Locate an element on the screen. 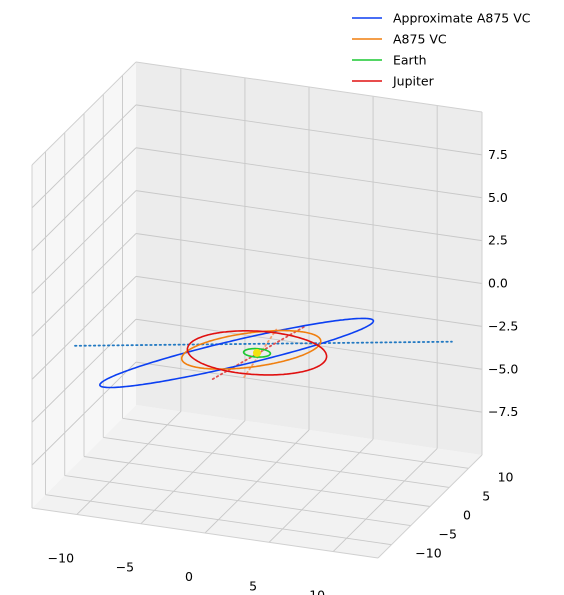 Image resolution: width=564 pixels, height=595 pixels. legend: Approximate A875 VC A875 VC Earth Jupiter is located at coordinates (441, 50).